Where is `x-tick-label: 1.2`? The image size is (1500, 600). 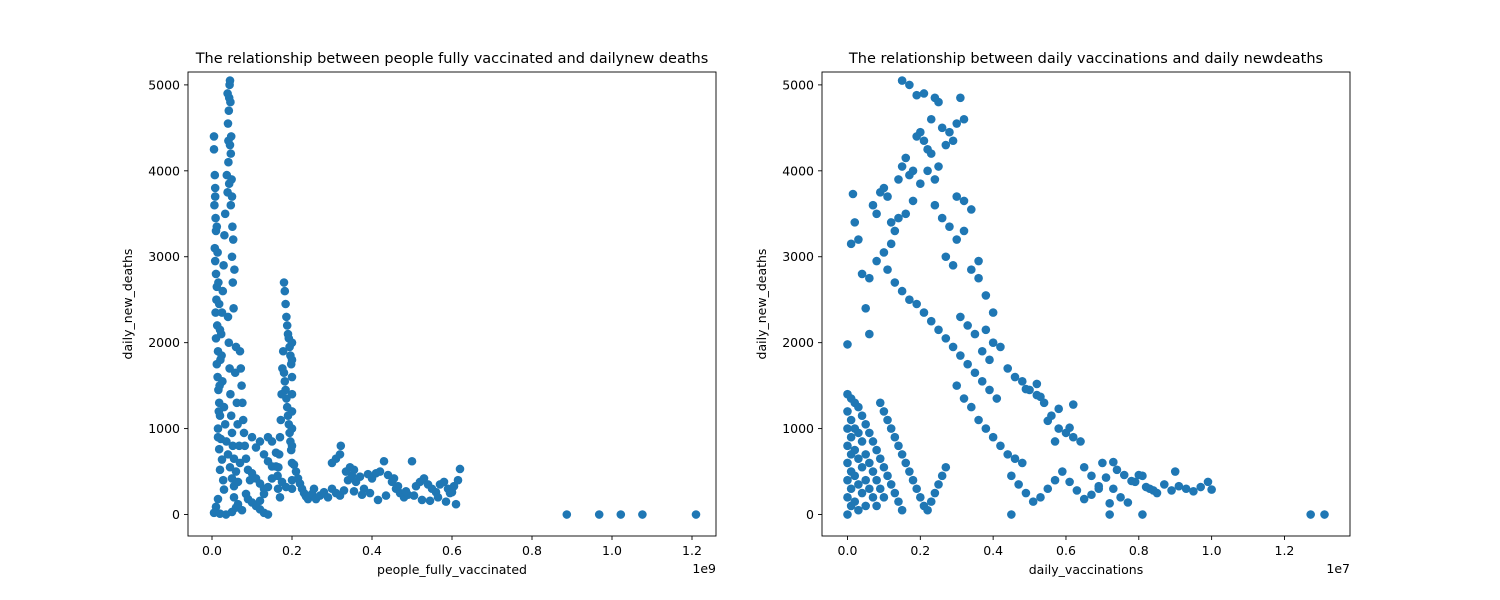 x-tick-label: 1.2 is located at coordinates (692, 550).